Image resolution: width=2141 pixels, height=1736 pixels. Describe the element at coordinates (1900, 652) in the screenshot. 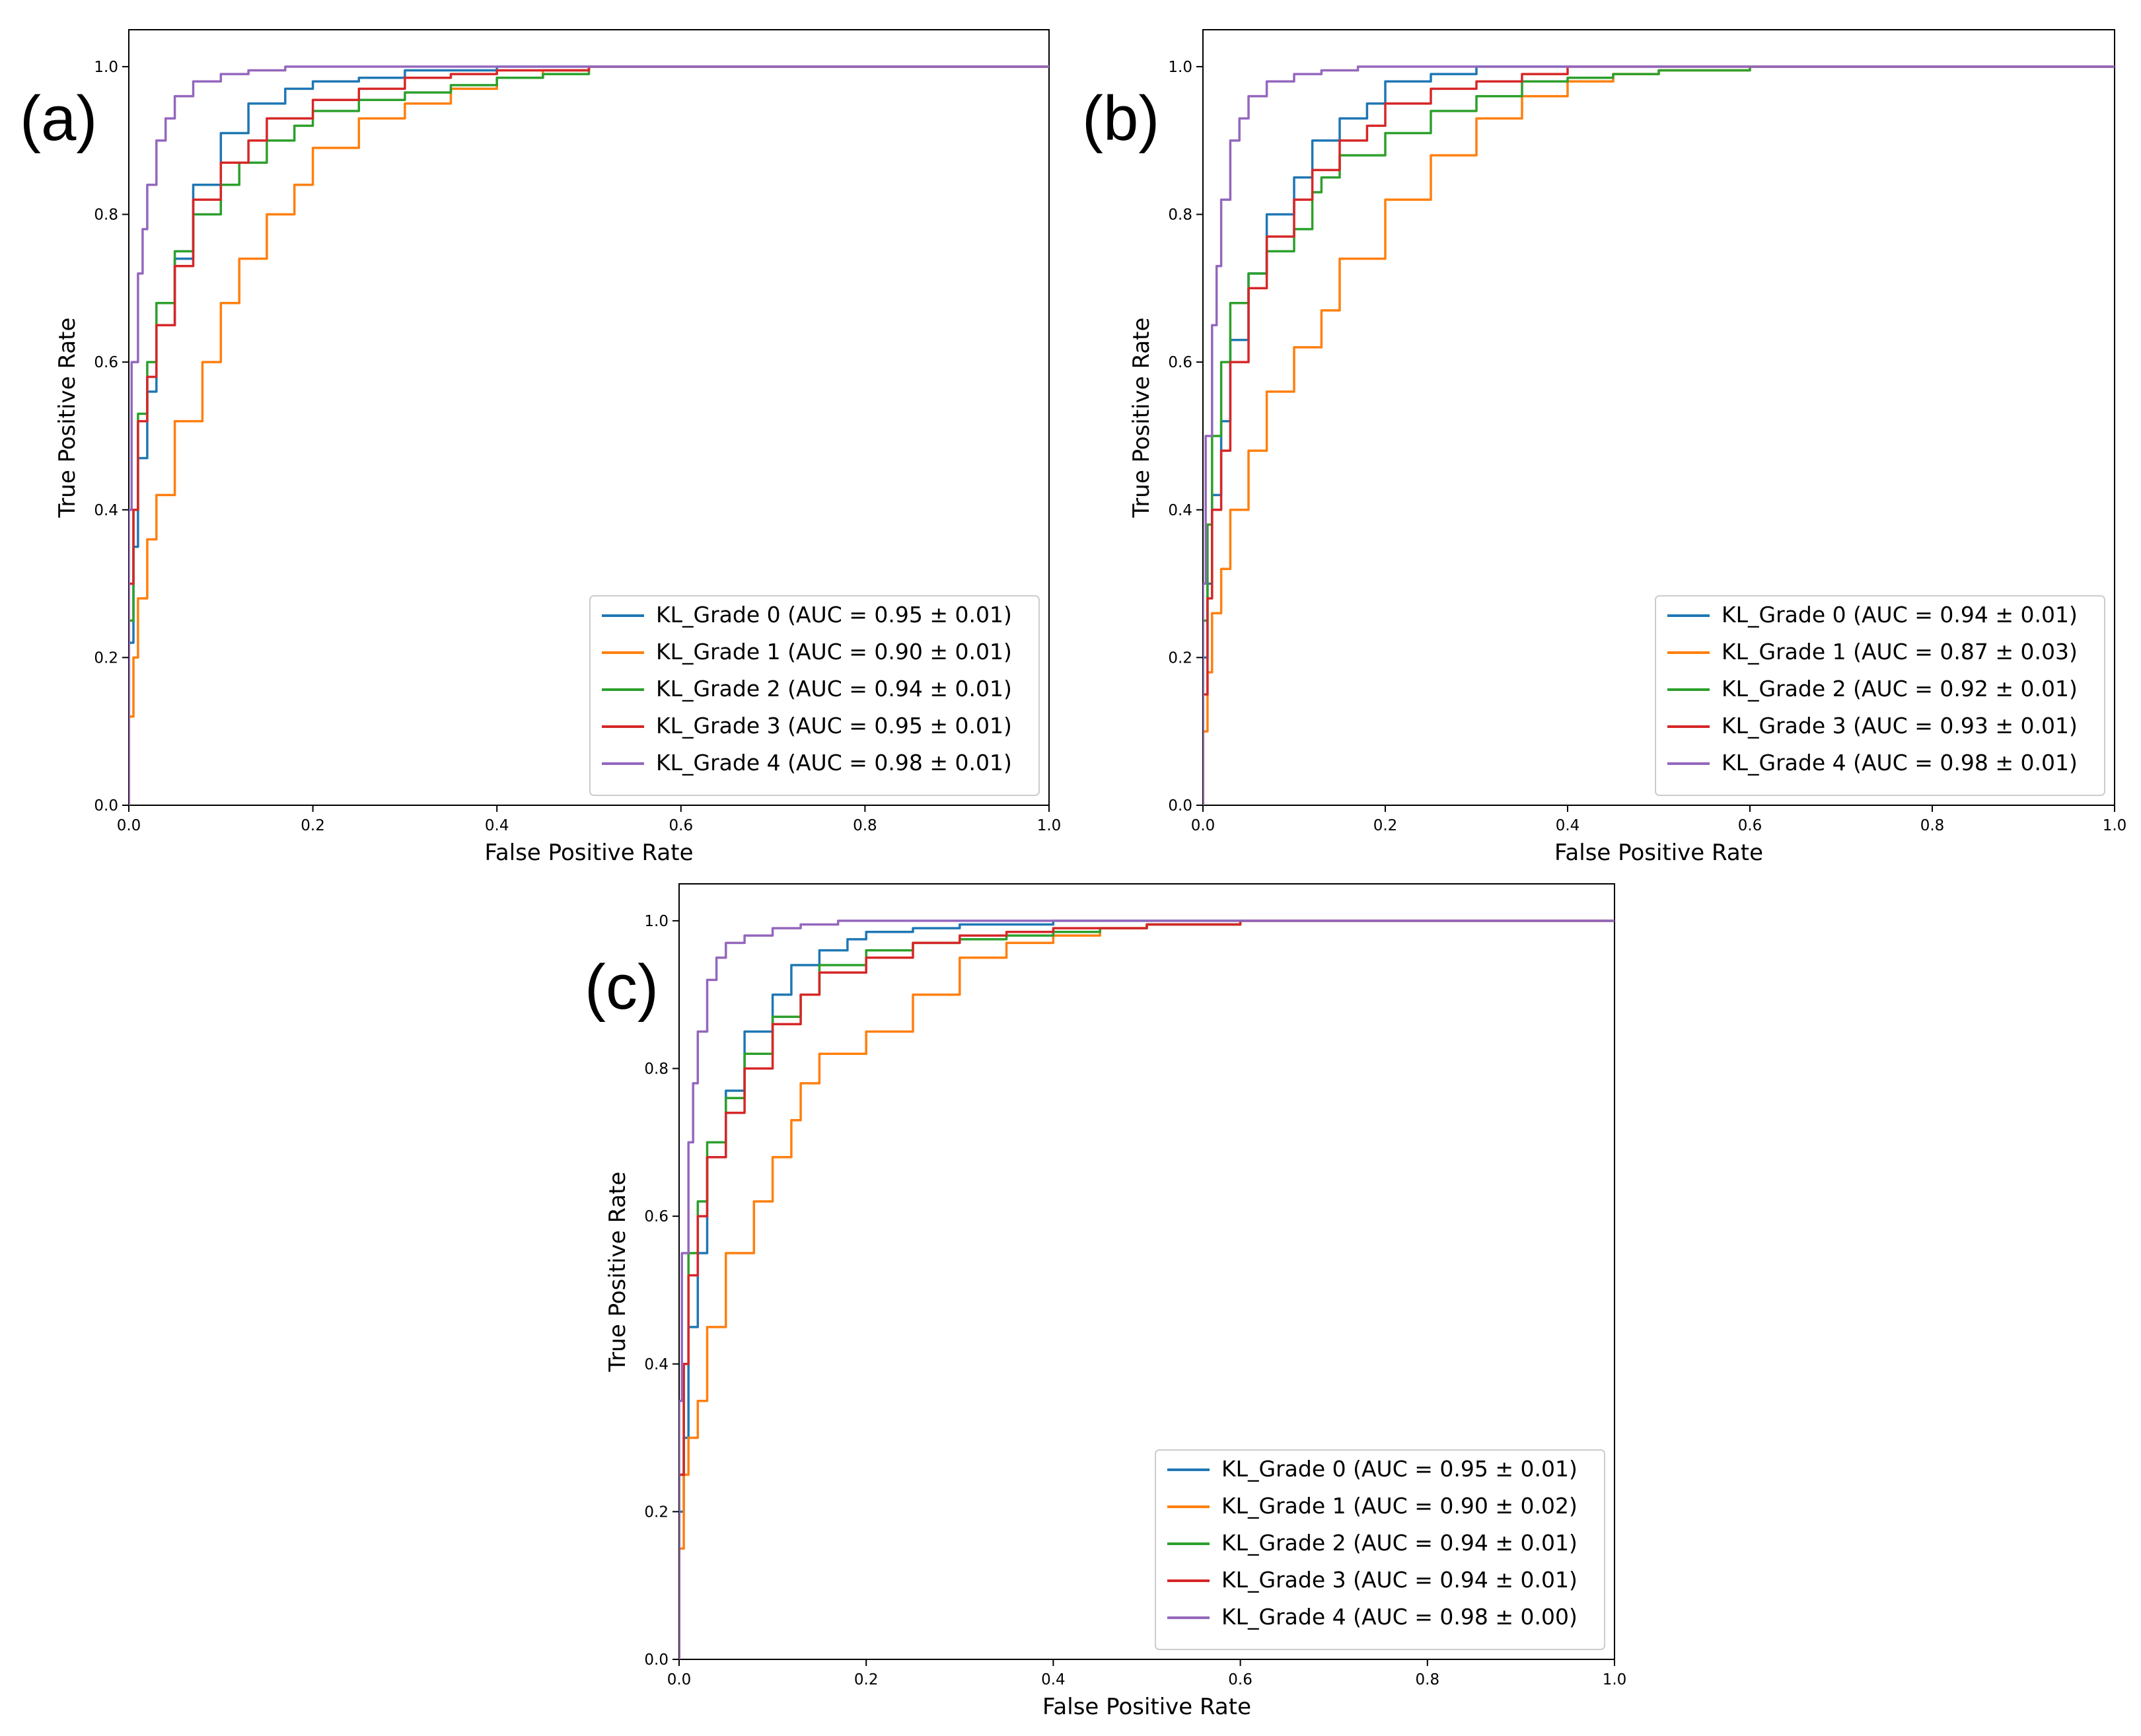

I see `legend-entry: KL_Grade 1 (AUC = 0.87 ± 0.03)` at that location.